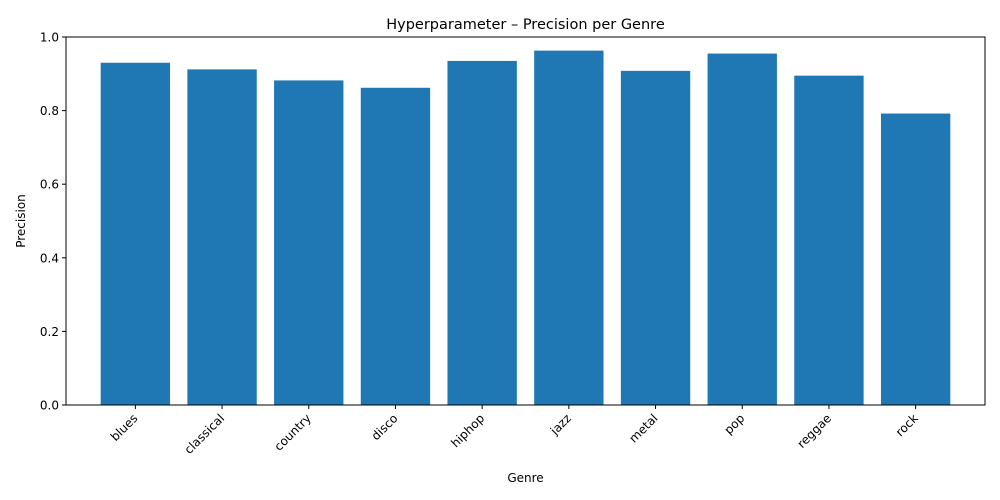  I want to click on y-tick-label: 0.0, so click(49, 406).